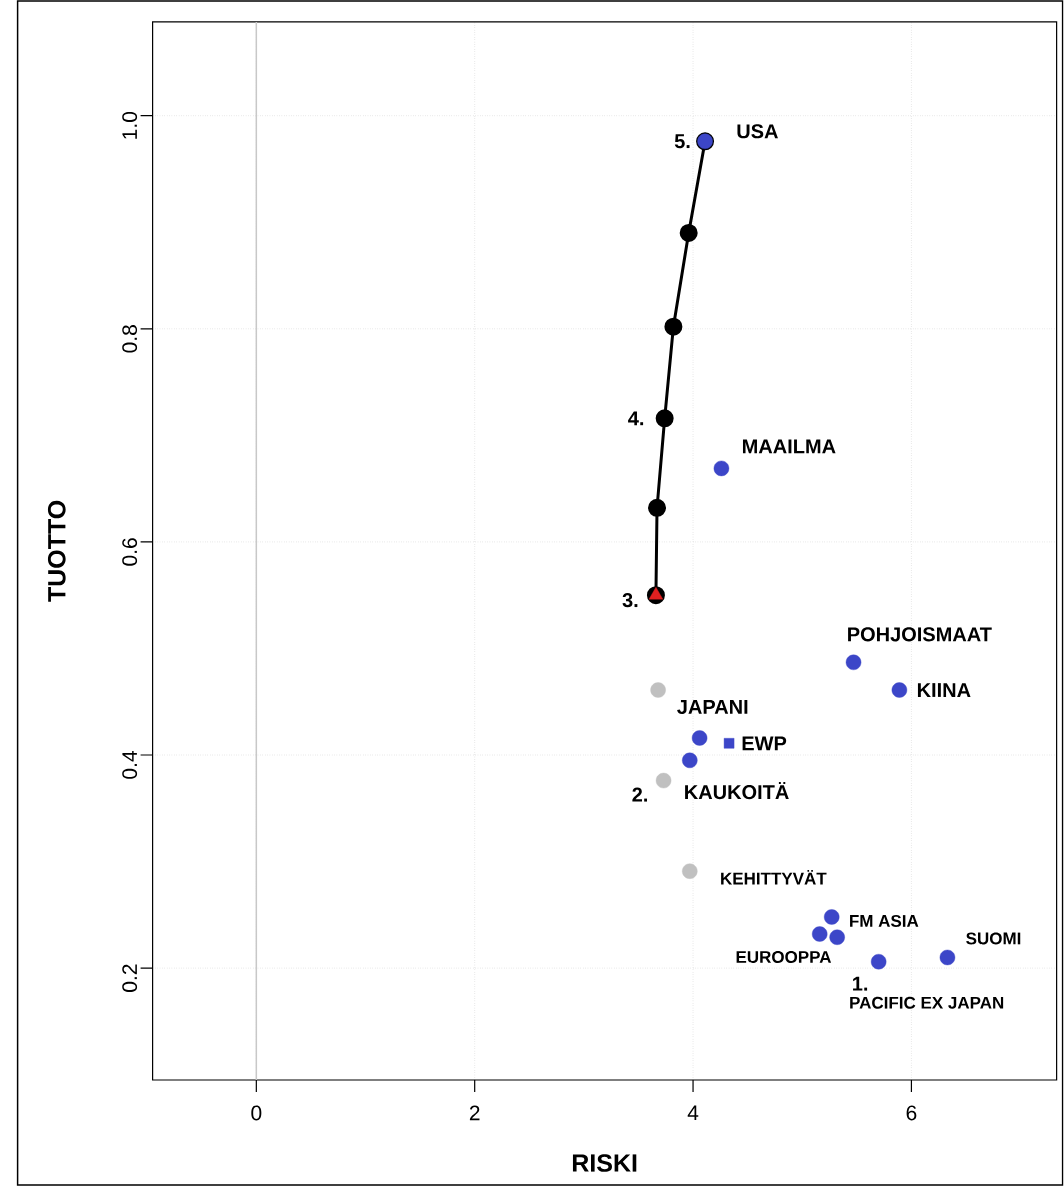 Image resolution: width=1064 pixels, height=1186 pixels. Describe the element at coordinates (920, 634) in the screenshot. I see `annotation: POHJOISMAAT` at that location.